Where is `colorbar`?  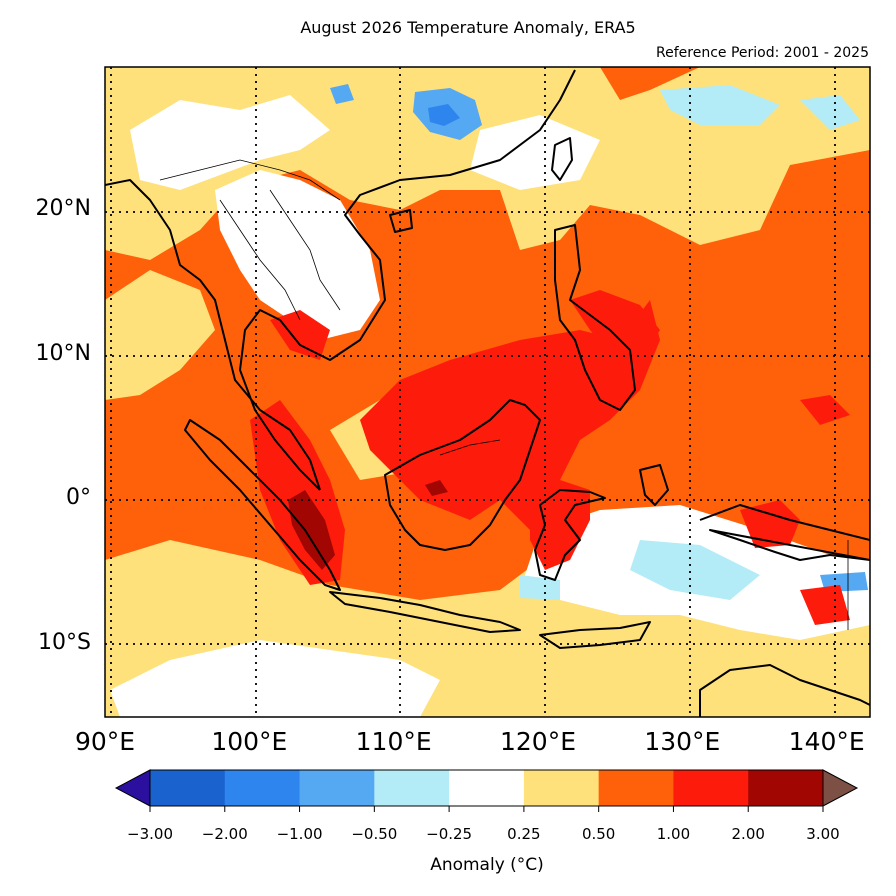 colorbar is located at coordinates (486, 790).